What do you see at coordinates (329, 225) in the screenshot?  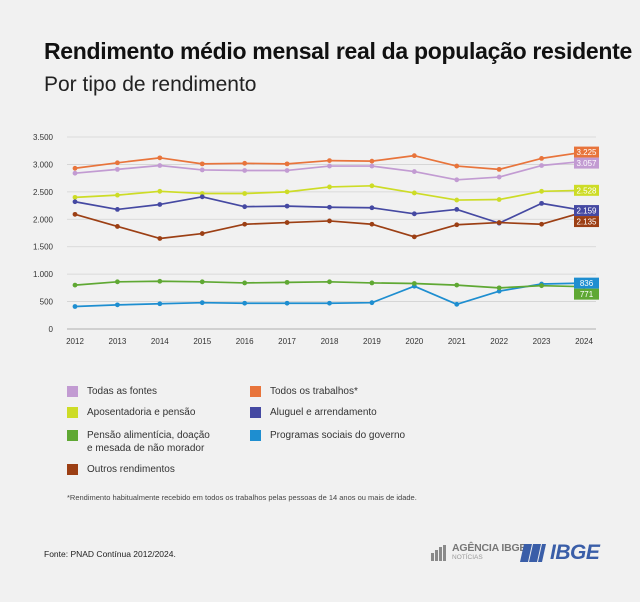 I see `series-line-outros-rendimentos` at bounding box center [329, 225].